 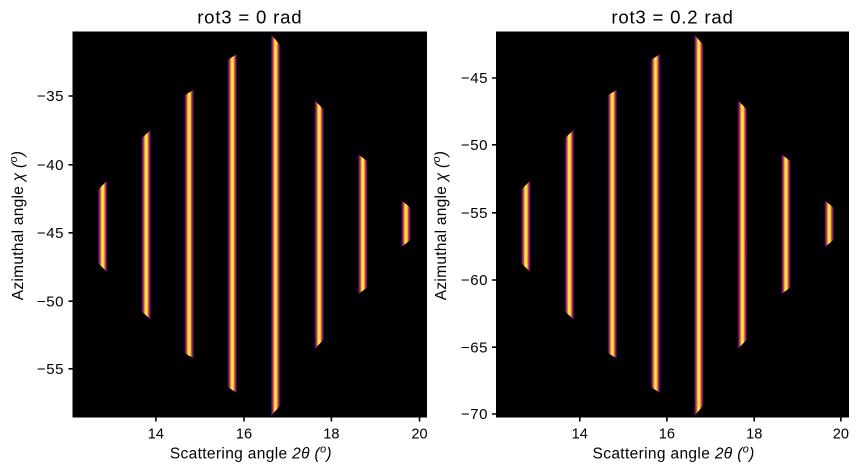 I want to click on svg-text: −35, so click(x=50, y=96).